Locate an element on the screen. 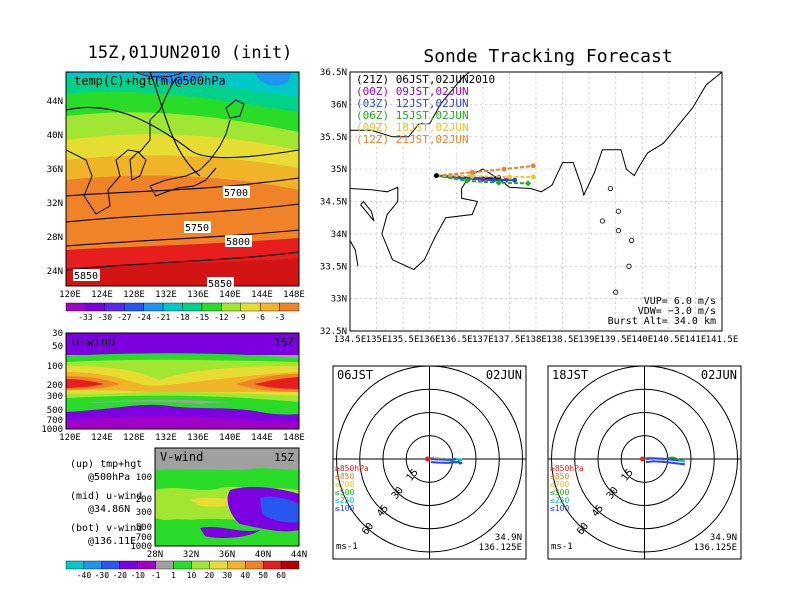 The height and width of the screenshot is (612, 792). uwind-pressure-label: 300 is located at coordinates (55, 397).